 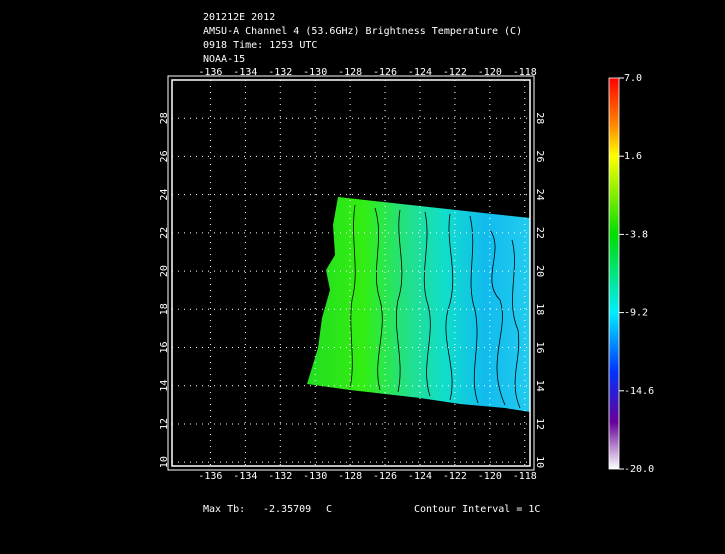 What do you see at coordinates (329, 509) in the screenshot?
I see `max-unit: C` at bounding box center [329, 509].